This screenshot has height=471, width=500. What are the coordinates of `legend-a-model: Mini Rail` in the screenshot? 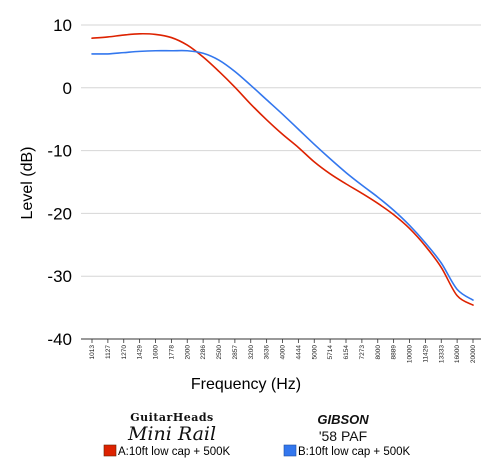 It's located at (171, 434).